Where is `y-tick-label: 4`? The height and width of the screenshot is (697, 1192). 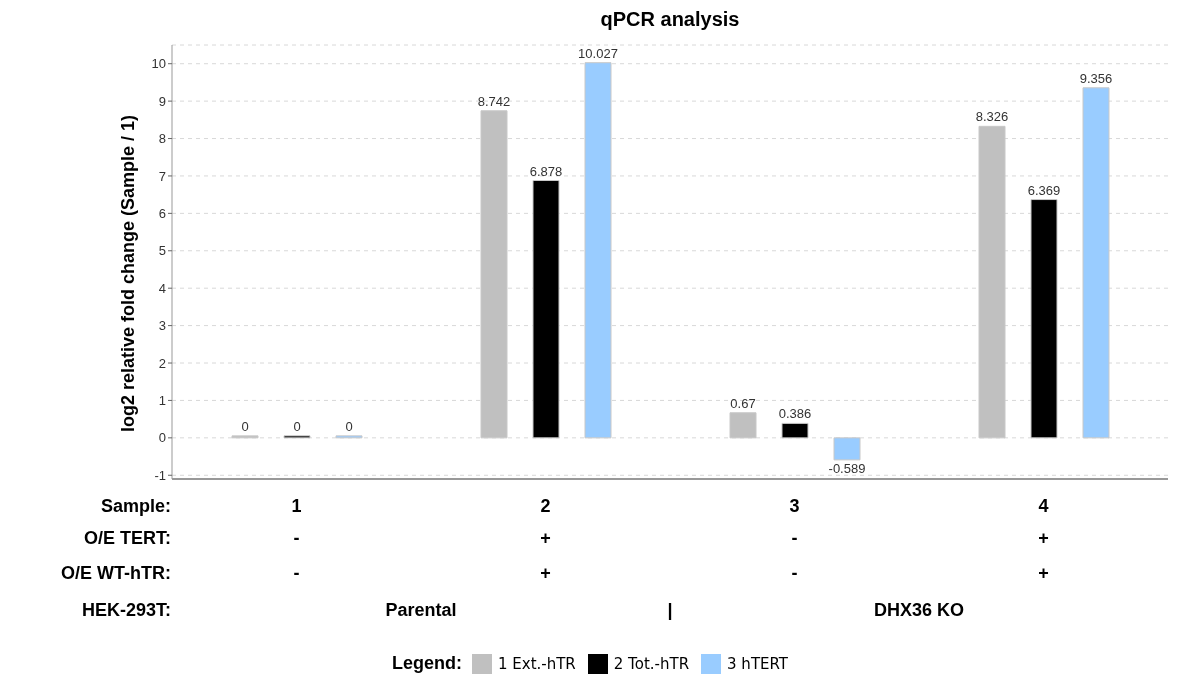
y-tick-label: 4 is located at coordinates (162, 288).